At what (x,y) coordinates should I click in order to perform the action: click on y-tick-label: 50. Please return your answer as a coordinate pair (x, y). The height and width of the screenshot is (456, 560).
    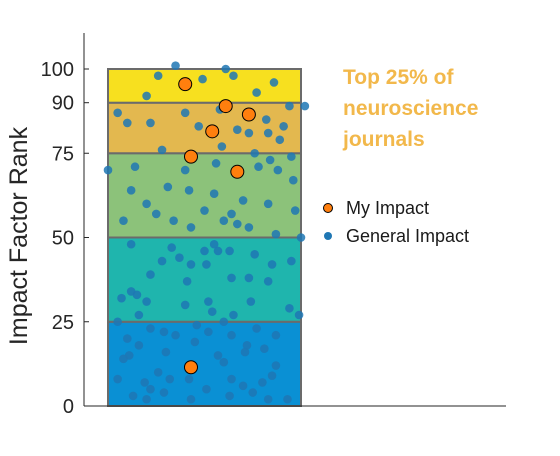
    Looking at the image, I should click on (63, 239).